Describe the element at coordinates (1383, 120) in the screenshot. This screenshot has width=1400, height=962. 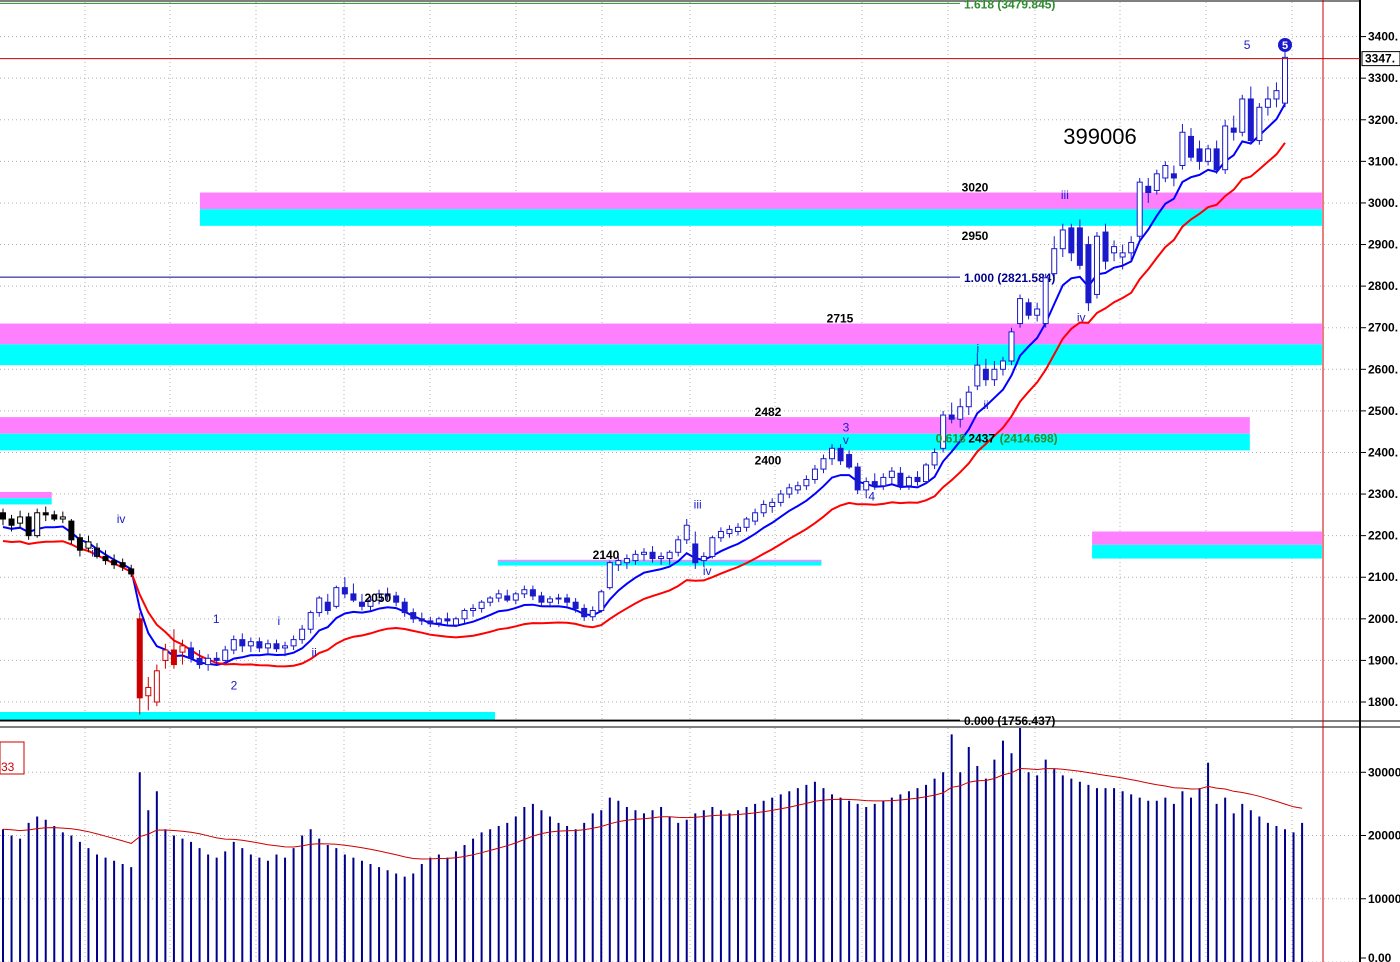
I see `price-tick-label: 3200.` at that location.